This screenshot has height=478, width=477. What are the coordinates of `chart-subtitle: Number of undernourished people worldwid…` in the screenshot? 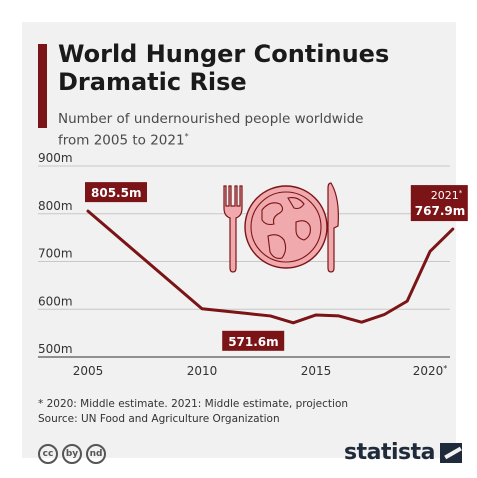 It's located at (248, 130).